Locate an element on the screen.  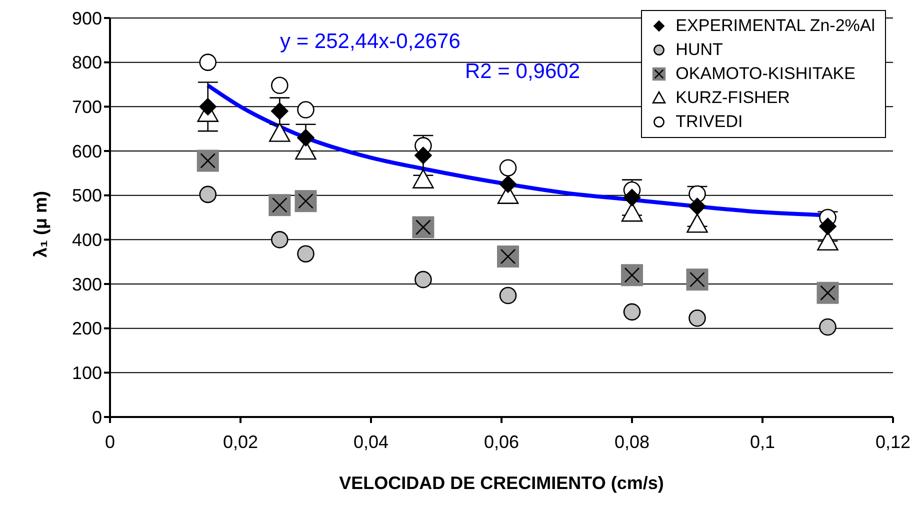
legend-label: OKAMOTO-KISHITAKE is located at coordinates (765, 74).